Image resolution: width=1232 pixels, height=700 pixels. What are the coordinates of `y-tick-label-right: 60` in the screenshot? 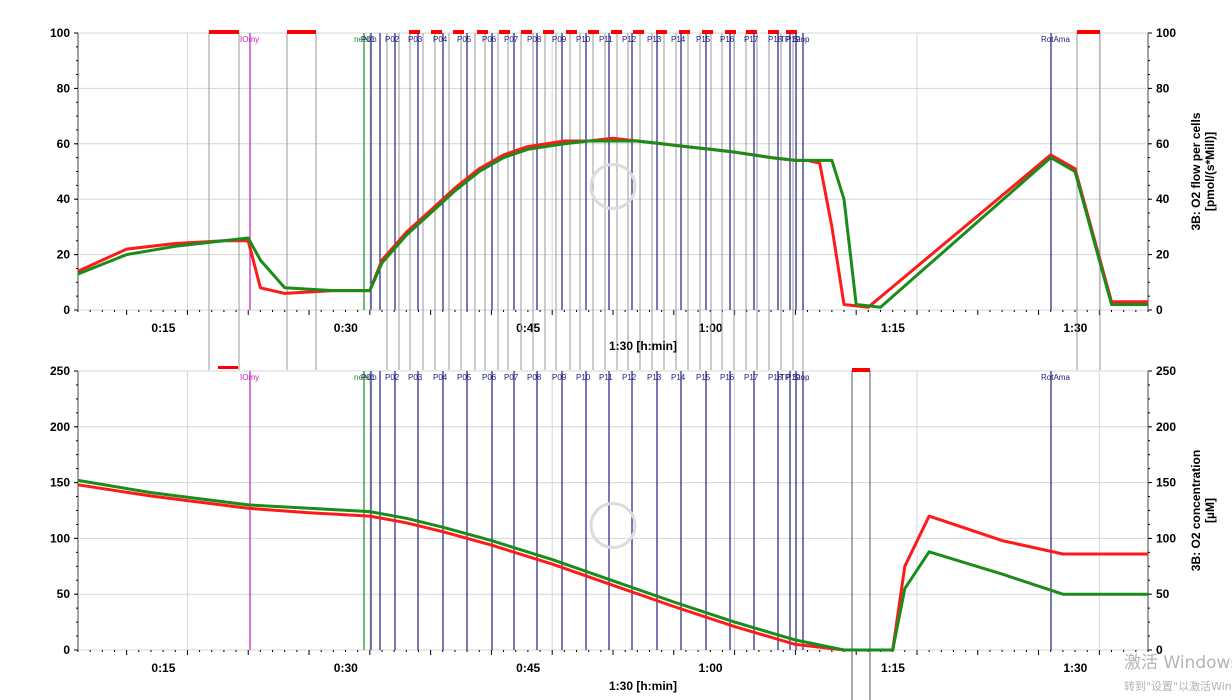 It's located at (1163, 144).